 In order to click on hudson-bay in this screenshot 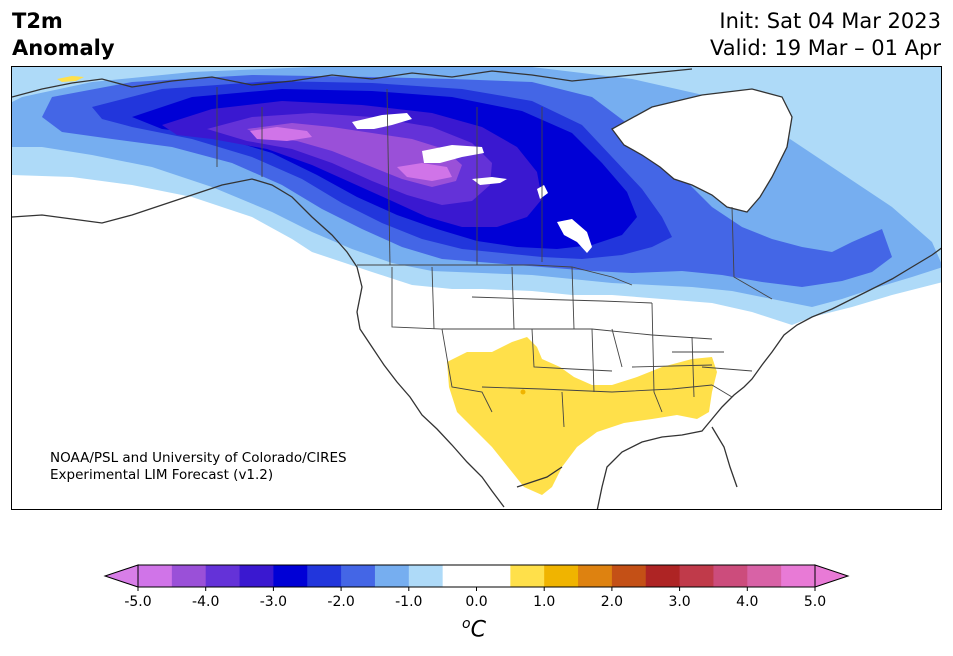, I will do `click(702, 150)`.